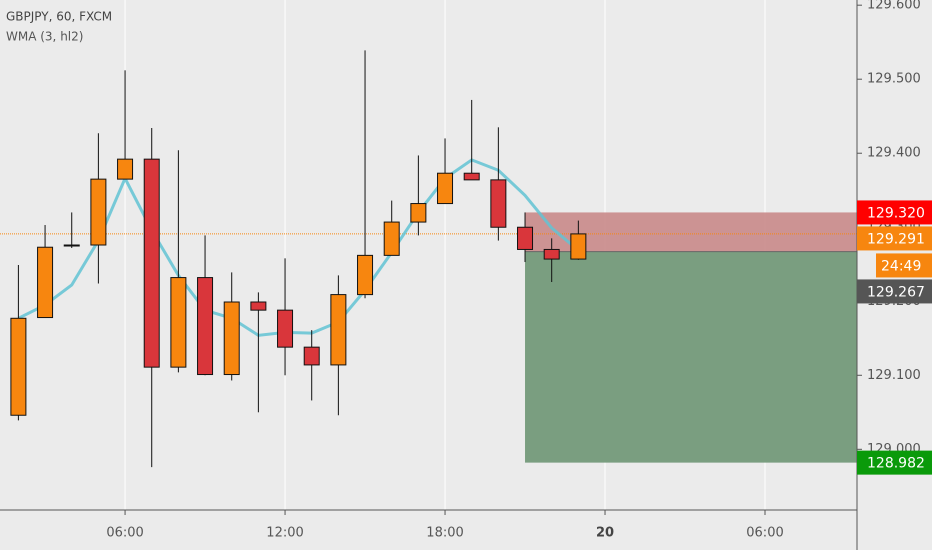  What do you see at coordinates (605, 533) in the screenshot?
I see `x-tick-label: 20` at bounding box center [605, 533].